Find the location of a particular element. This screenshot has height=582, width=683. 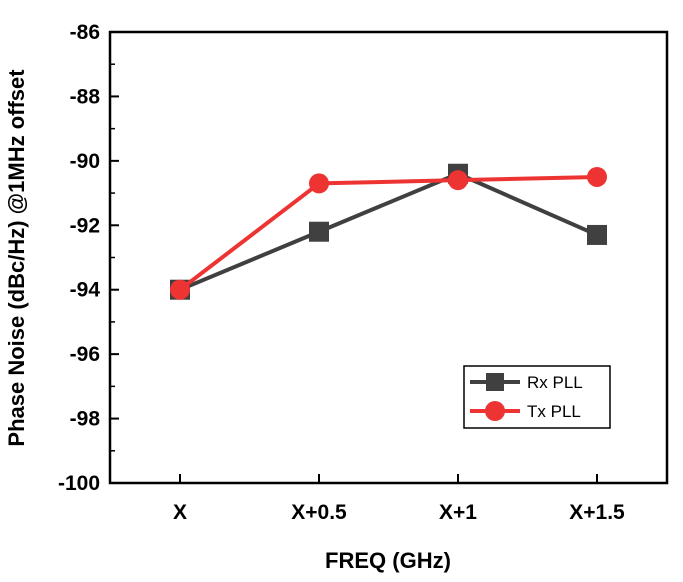

y-tick-label: -86 is located at coordinates (85, 32).